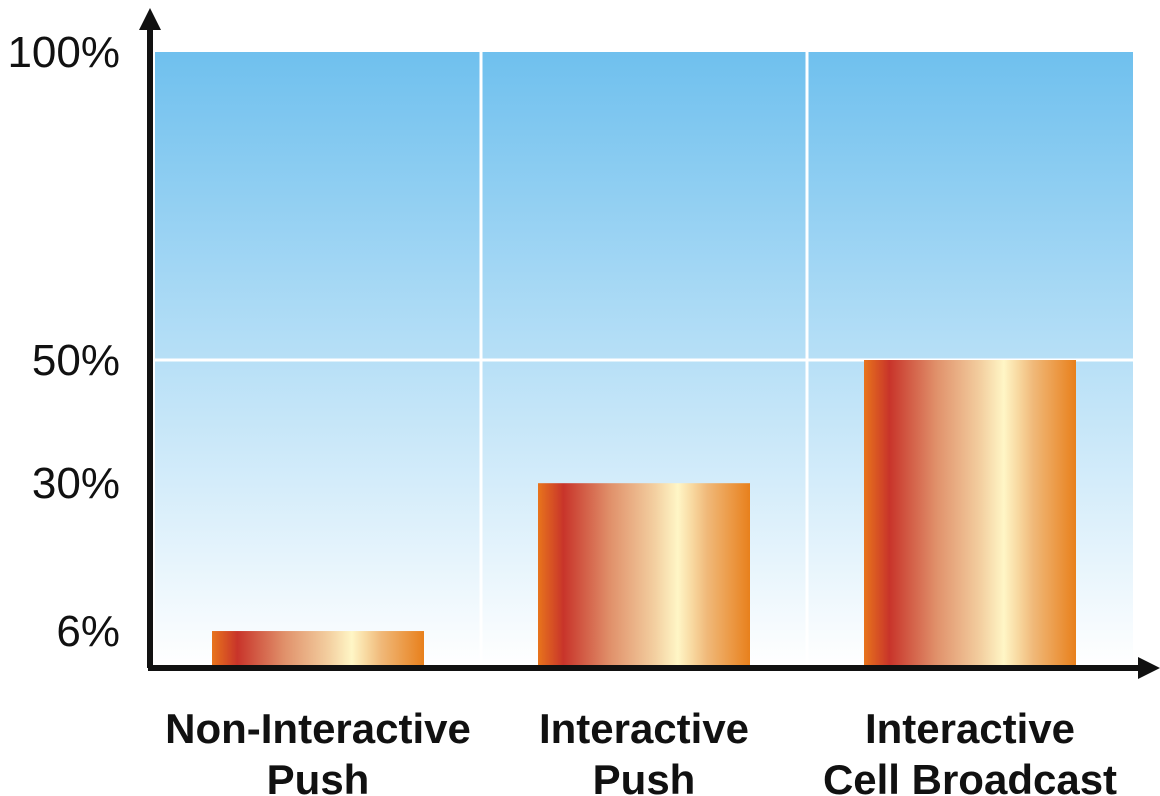 Image resolution: width=1160 pixels, height=796 pixels. What do you see at coordinates (63, 52) in the screenshot?
I see `y-tick-label: 100%` at bounding box center [63, 52].